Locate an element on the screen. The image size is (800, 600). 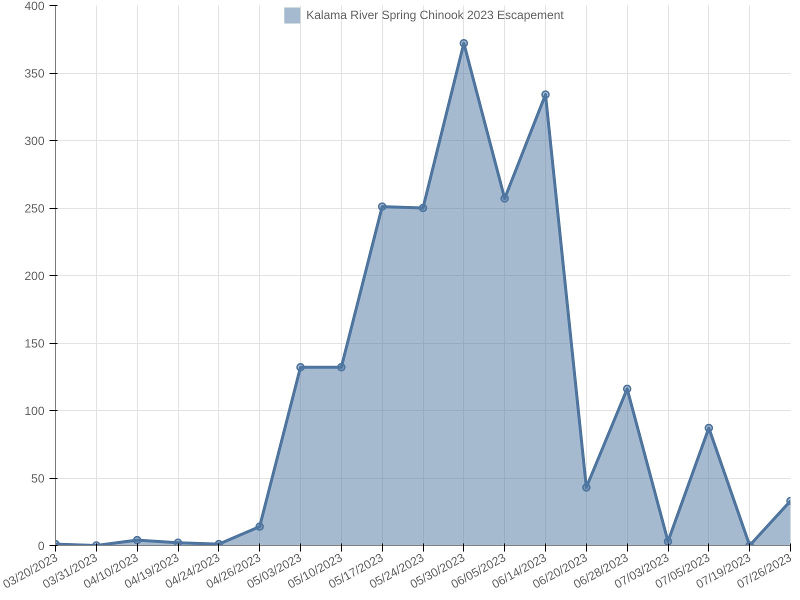
y-tick-label: 100 is located at coordinates (34, 411).